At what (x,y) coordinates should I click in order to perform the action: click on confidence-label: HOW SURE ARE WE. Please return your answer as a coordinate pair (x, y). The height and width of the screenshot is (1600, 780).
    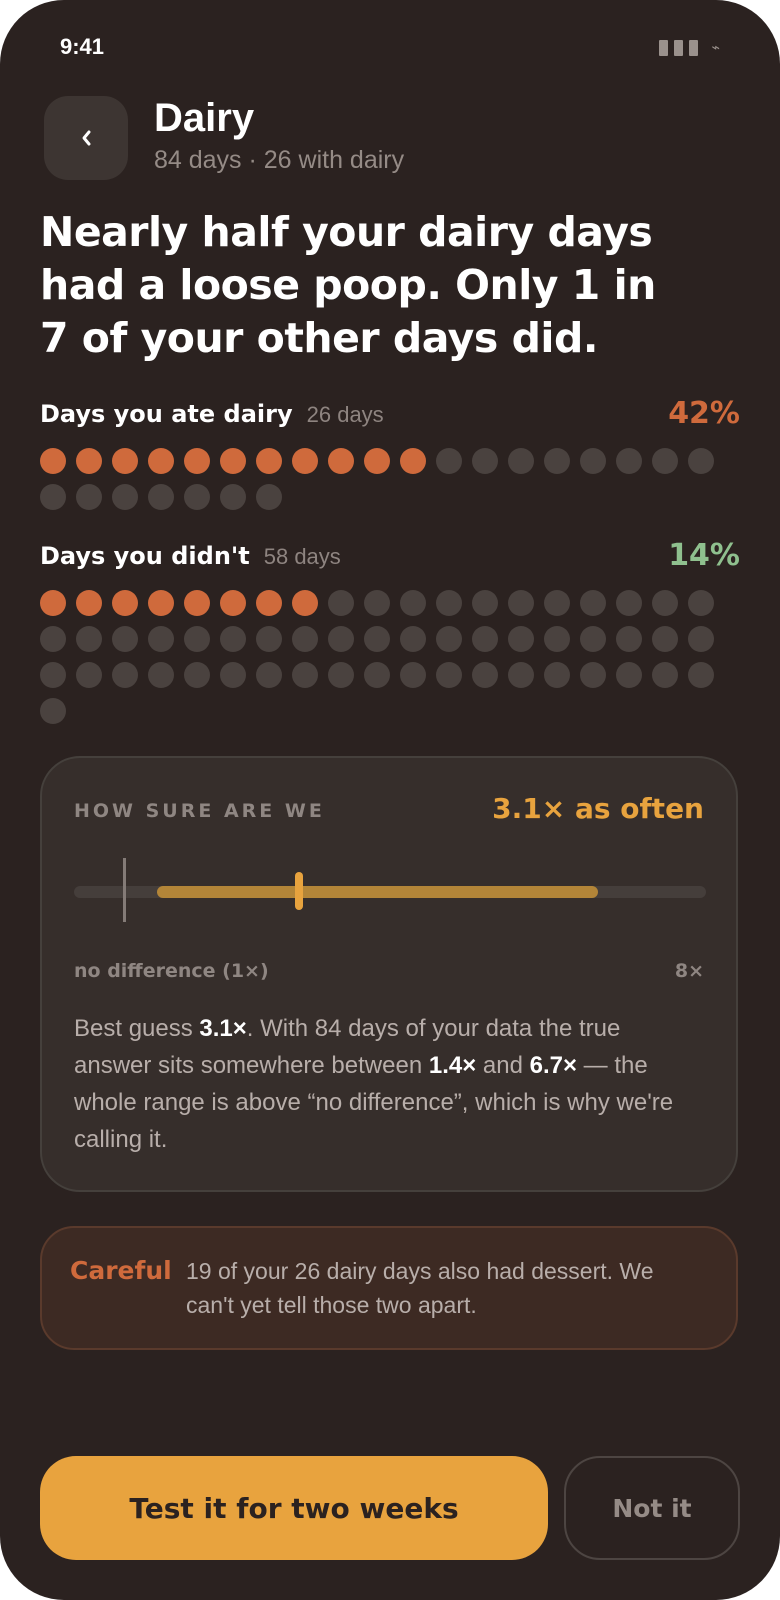
    Looking at the image, I should click on (199, 811).